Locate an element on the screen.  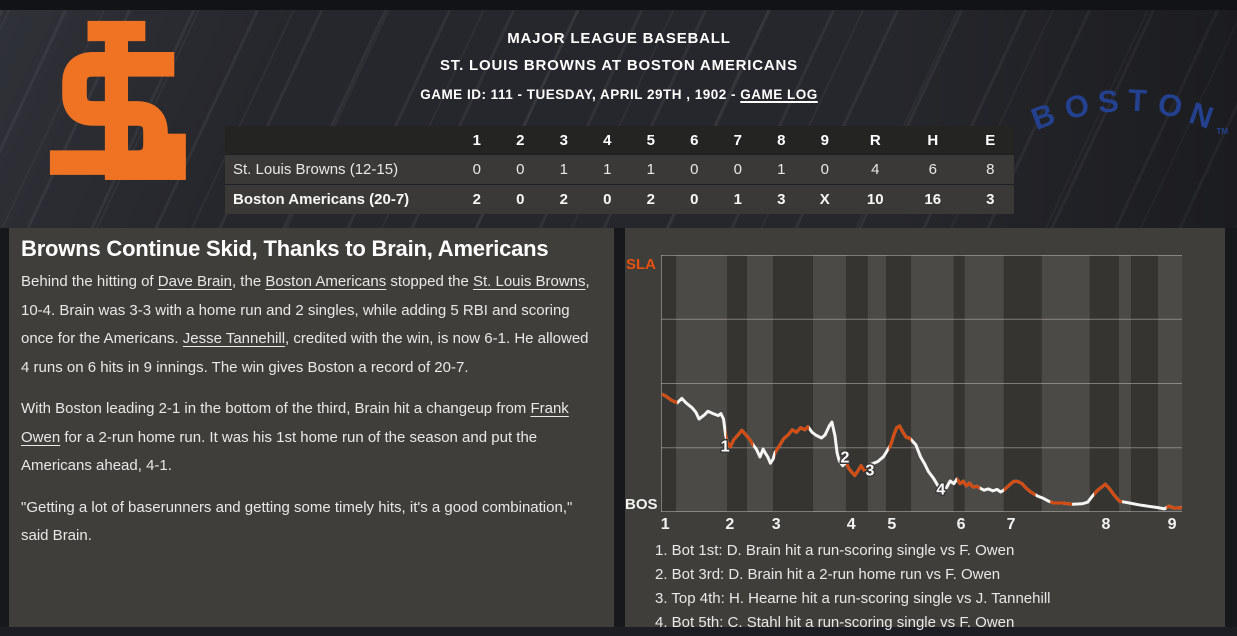
team-name-cell: Boston Americans (20-7) is located at coordinates (321, 199).